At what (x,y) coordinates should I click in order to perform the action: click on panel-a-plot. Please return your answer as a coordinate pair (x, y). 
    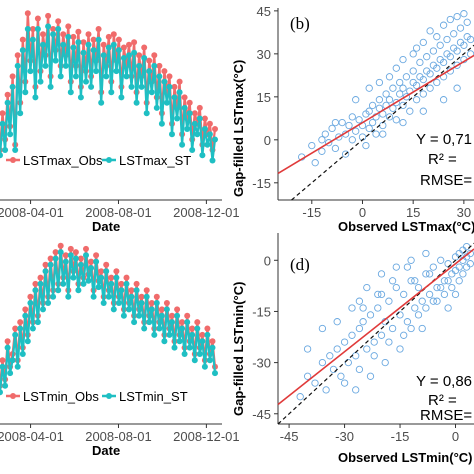
    Looking at the image, I should click on (109, 87).